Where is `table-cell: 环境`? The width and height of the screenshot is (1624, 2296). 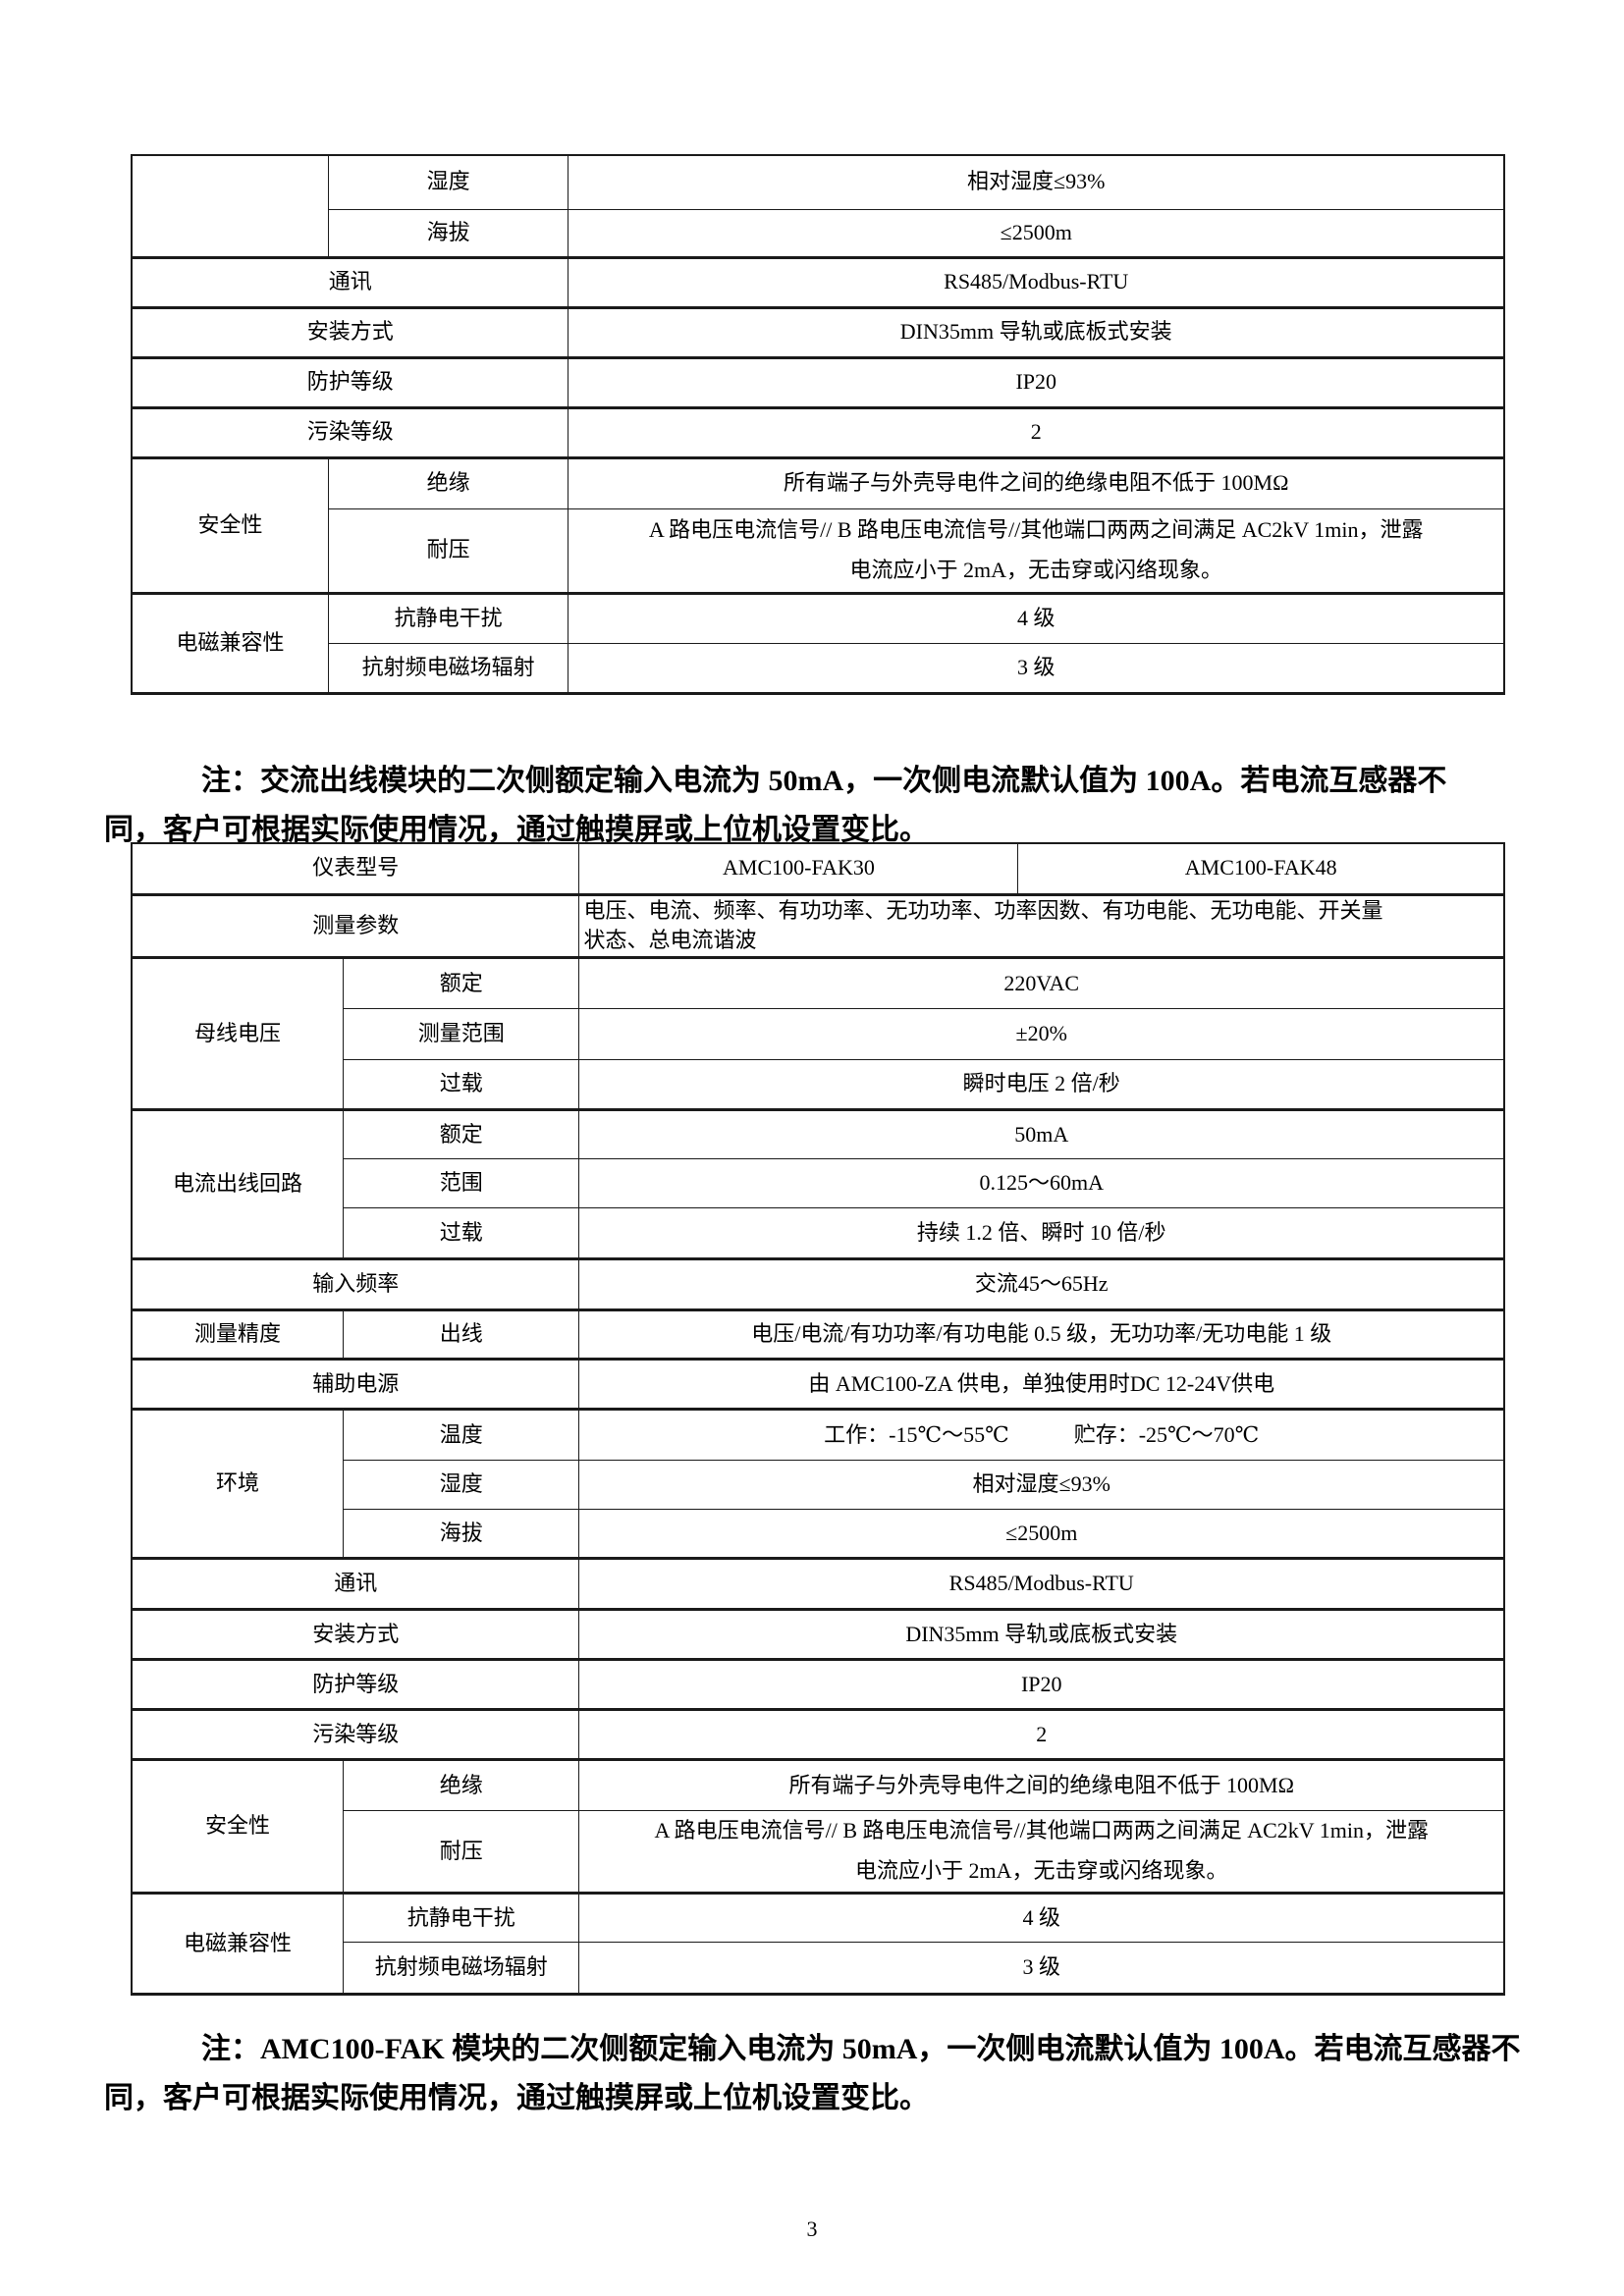 table-cell: 环境 is located at coordinates (237, 1485).